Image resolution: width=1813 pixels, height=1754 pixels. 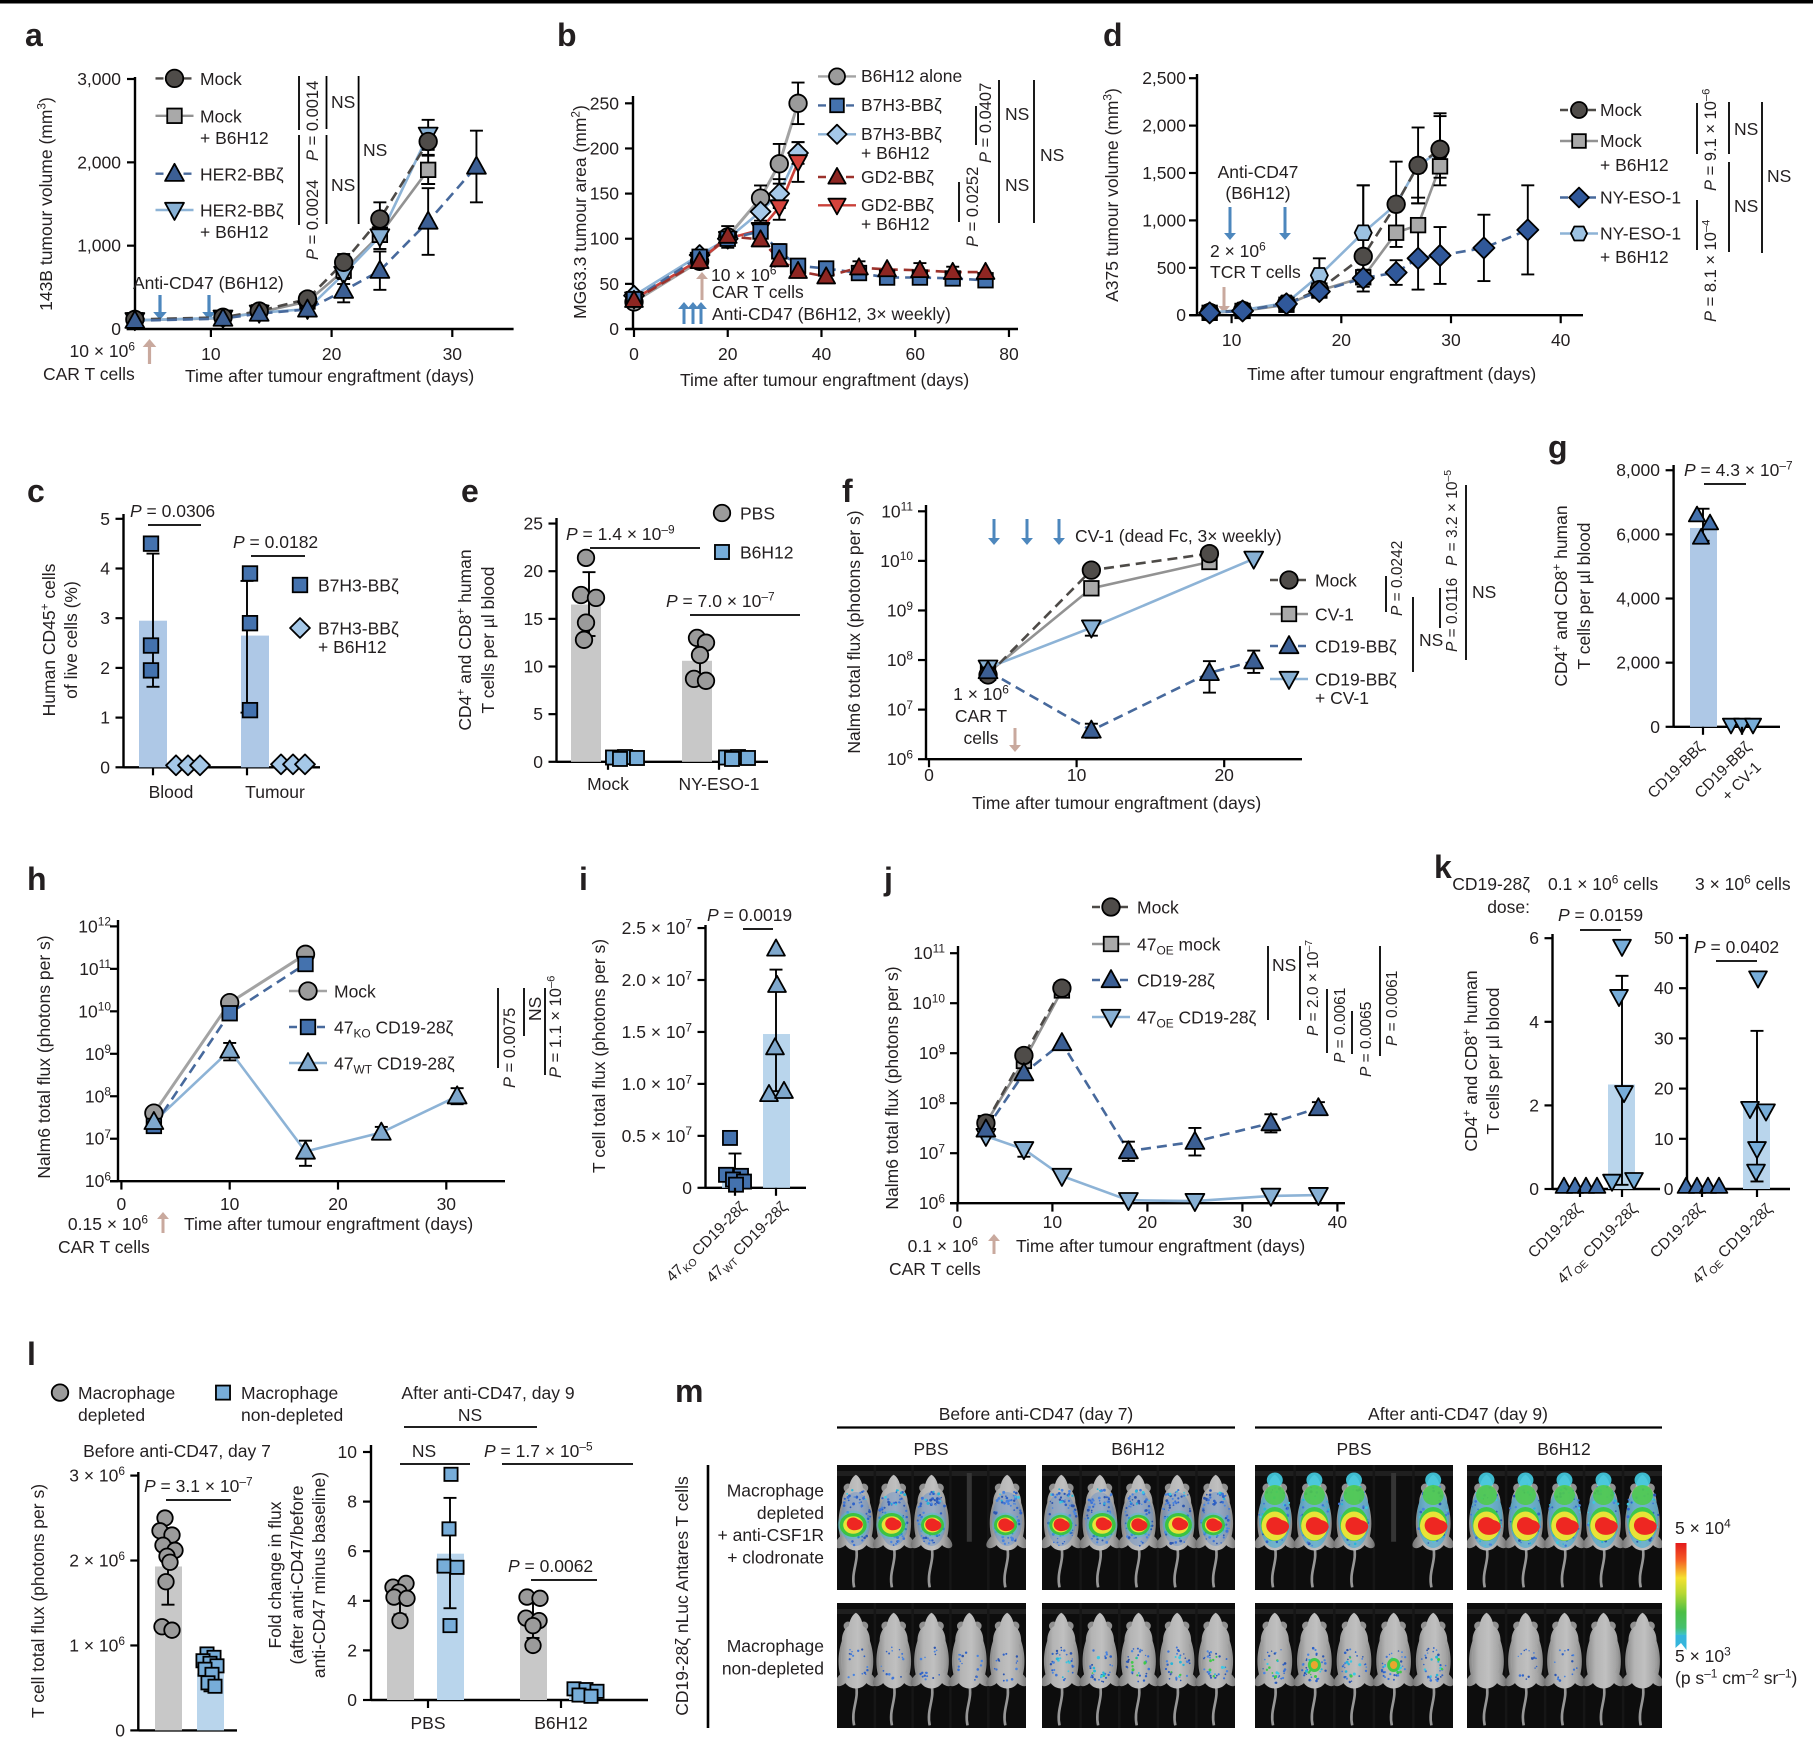 What do you see at coordinates (1736, 947) in the screenshot?
I see `svg-text: P = 0.0402` at bounding box center [1736, 947].